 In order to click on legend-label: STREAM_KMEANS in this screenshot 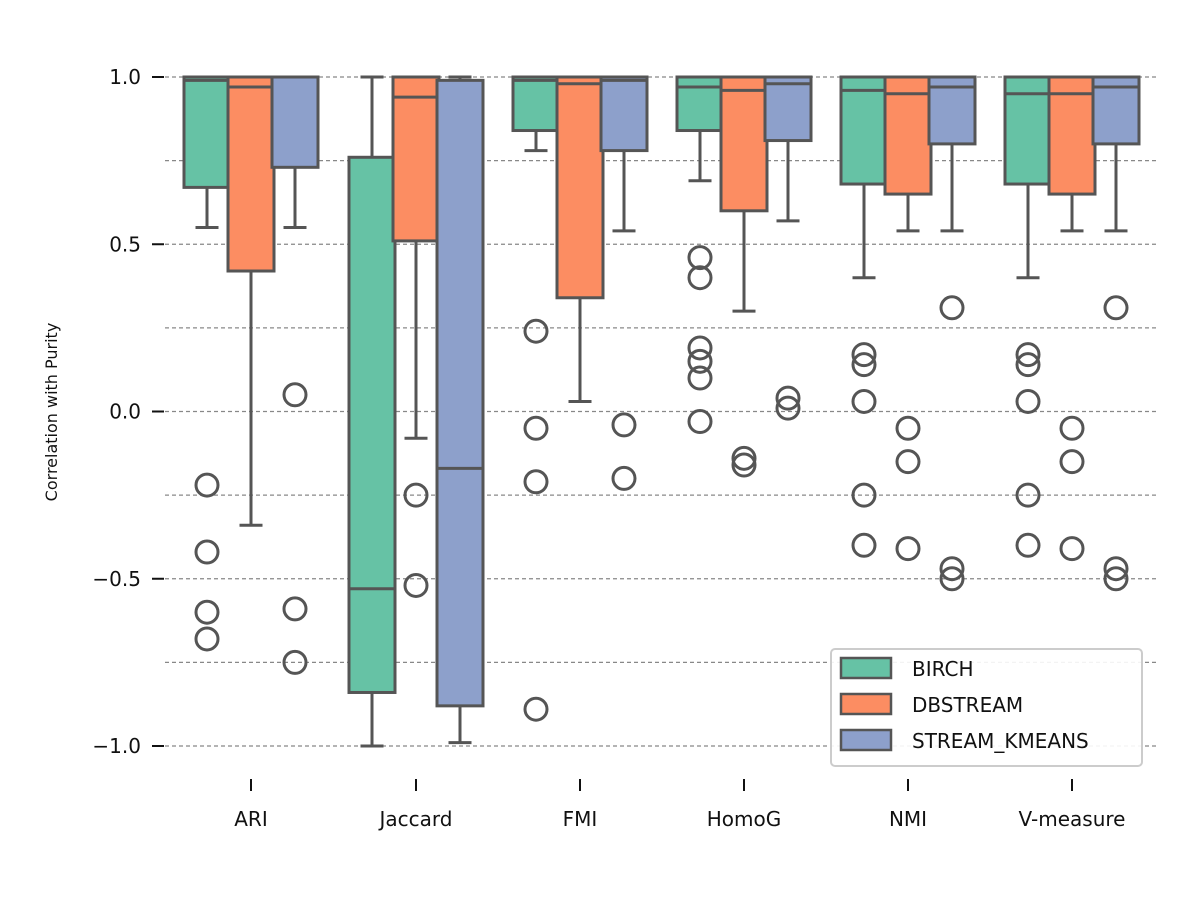, I will do `click(1000, 741)`.